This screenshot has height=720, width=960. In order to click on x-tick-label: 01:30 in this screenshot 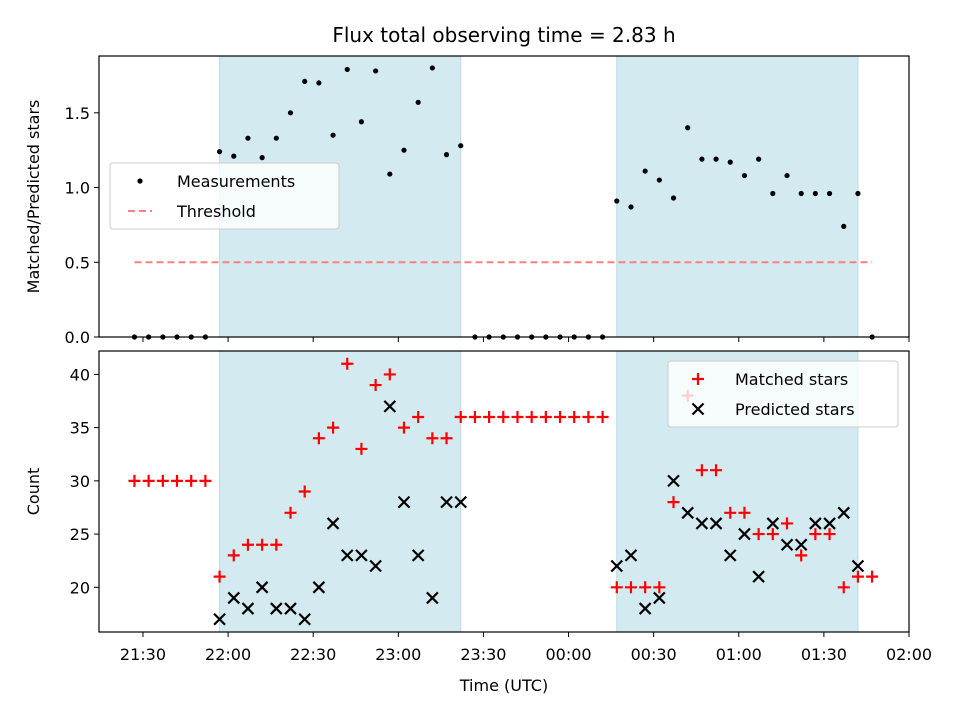, I will do `click(824, 654)`.